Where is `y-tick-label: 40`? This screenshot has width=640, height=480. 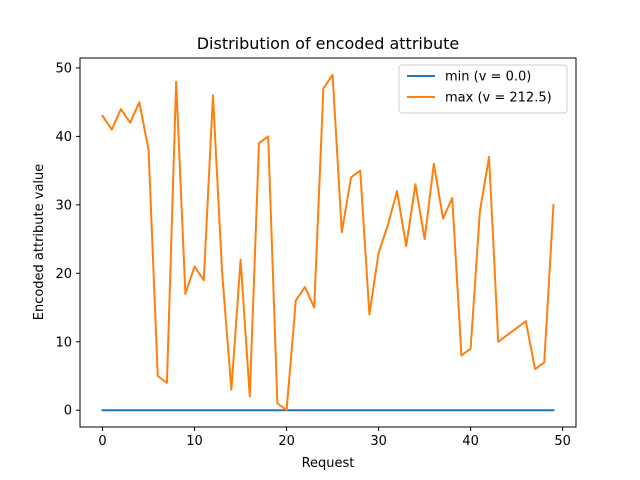 y-tick-label: 40 is located at coordinates (63, 137).